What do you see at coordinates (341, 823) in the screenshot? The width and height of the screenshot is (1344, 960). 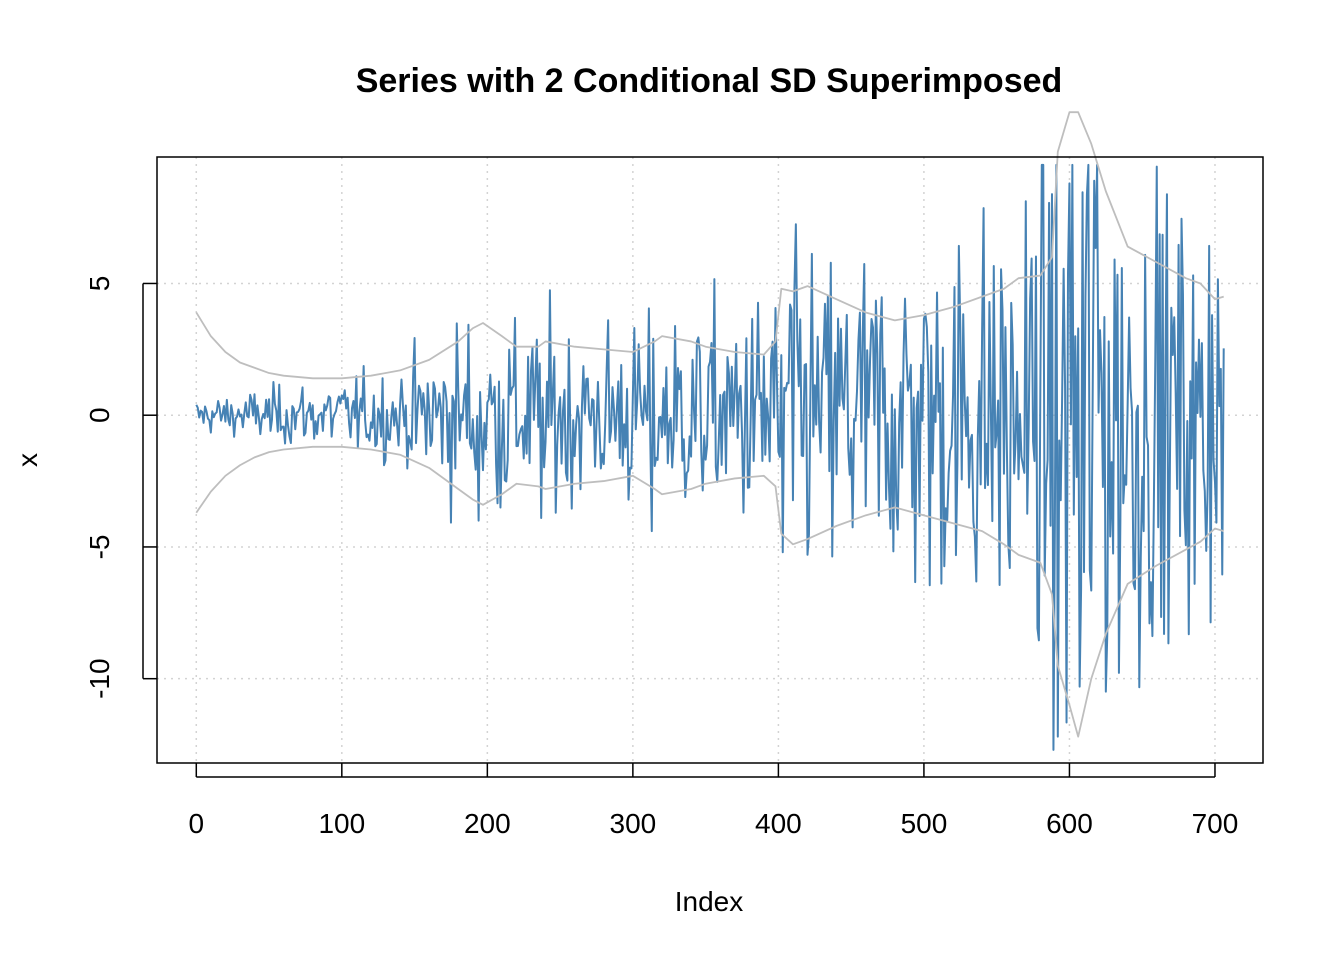 I see `x-tick-label: 100` at bounding box center [341, 823].